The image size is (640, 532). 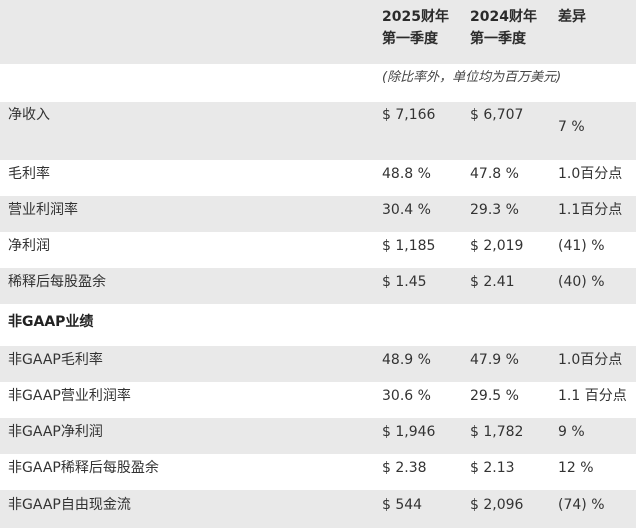 I want to click on row-diff: (41) %, so click(x=581, y=246).